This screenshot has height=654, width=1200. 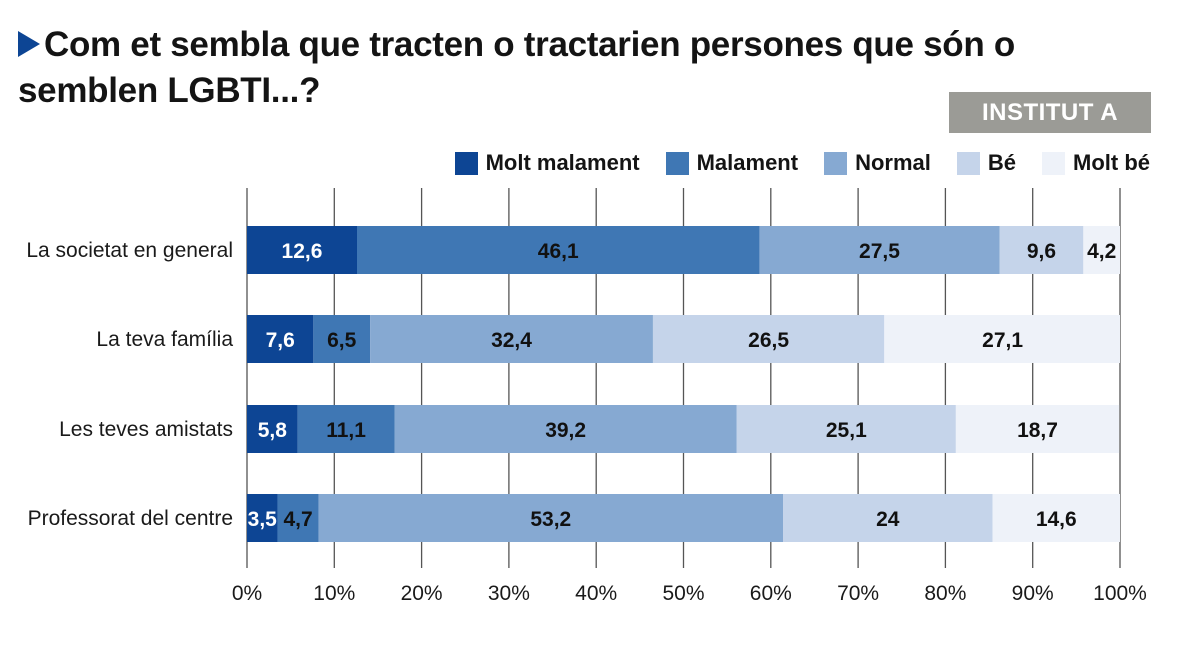 I want to click on data-label-1-0: 7,6, so click(x=280, y=340).